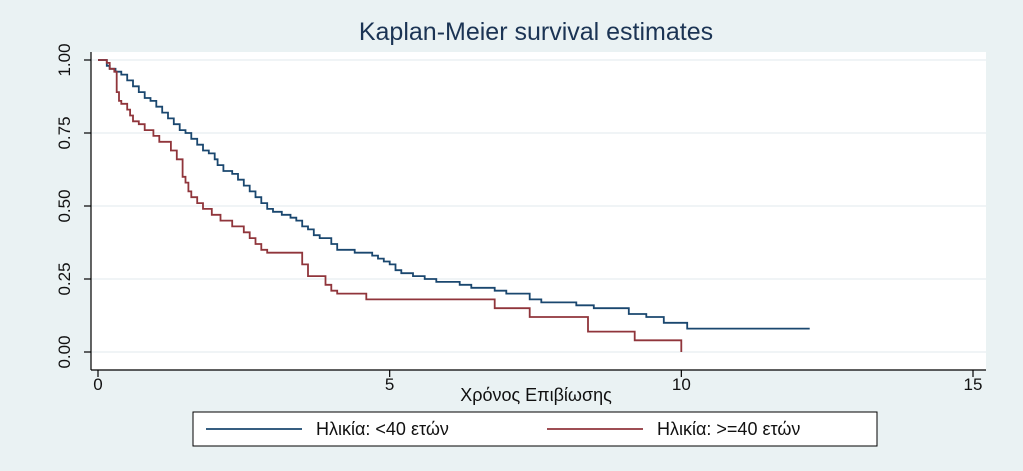  Describe the element at coordinates (64, 132) in the screenshot. I see `y-tick-label: 0.75` at that location.